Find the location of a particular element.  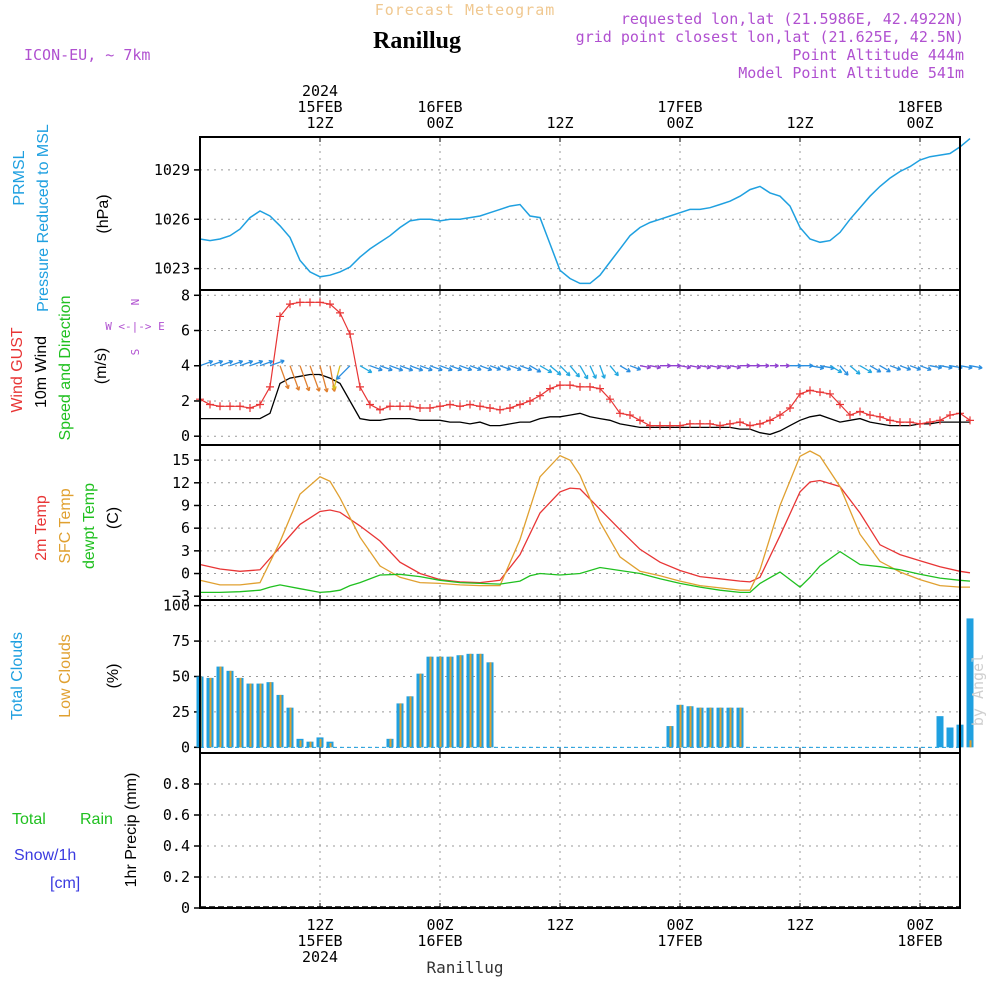

pressure-label-2: Pressure Reduced to MSL is located at coordinates (43, 218).